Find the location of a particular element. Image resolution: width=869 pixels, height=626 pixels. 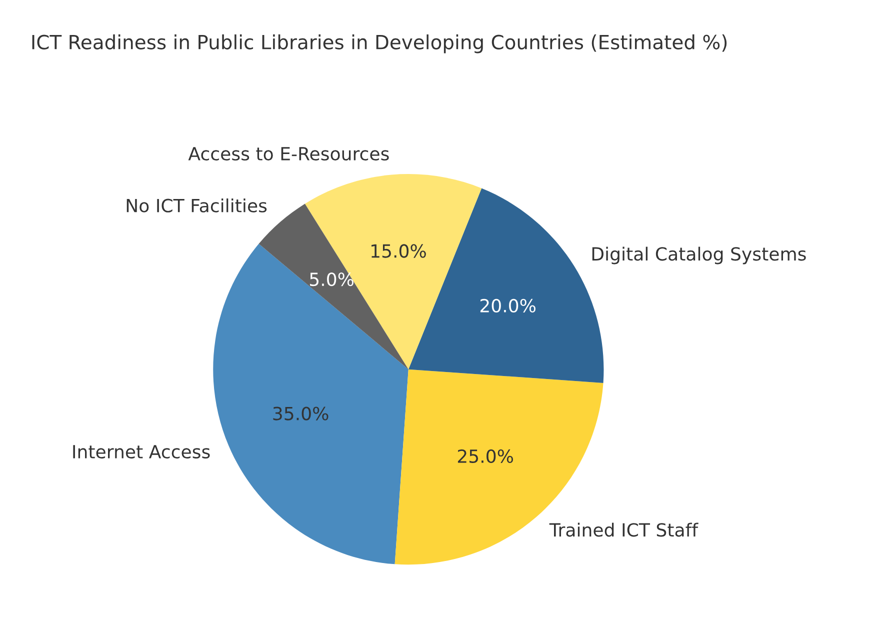

slice-label: Access to E-Resources is located at coordinates (288, 154).